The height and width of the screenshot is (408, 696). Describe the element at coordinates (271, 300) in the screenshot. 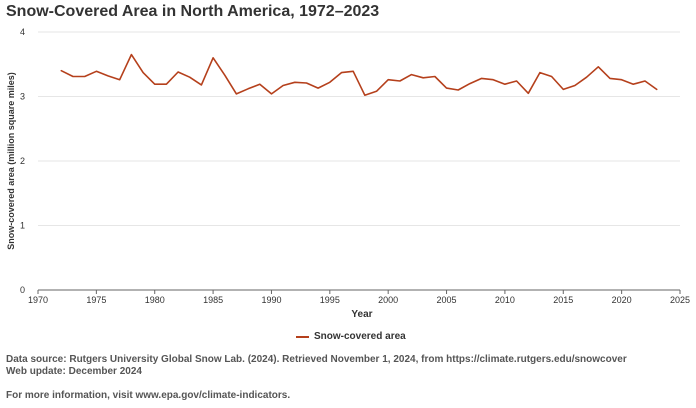

I see `x-tick-label: 1990` at that location.